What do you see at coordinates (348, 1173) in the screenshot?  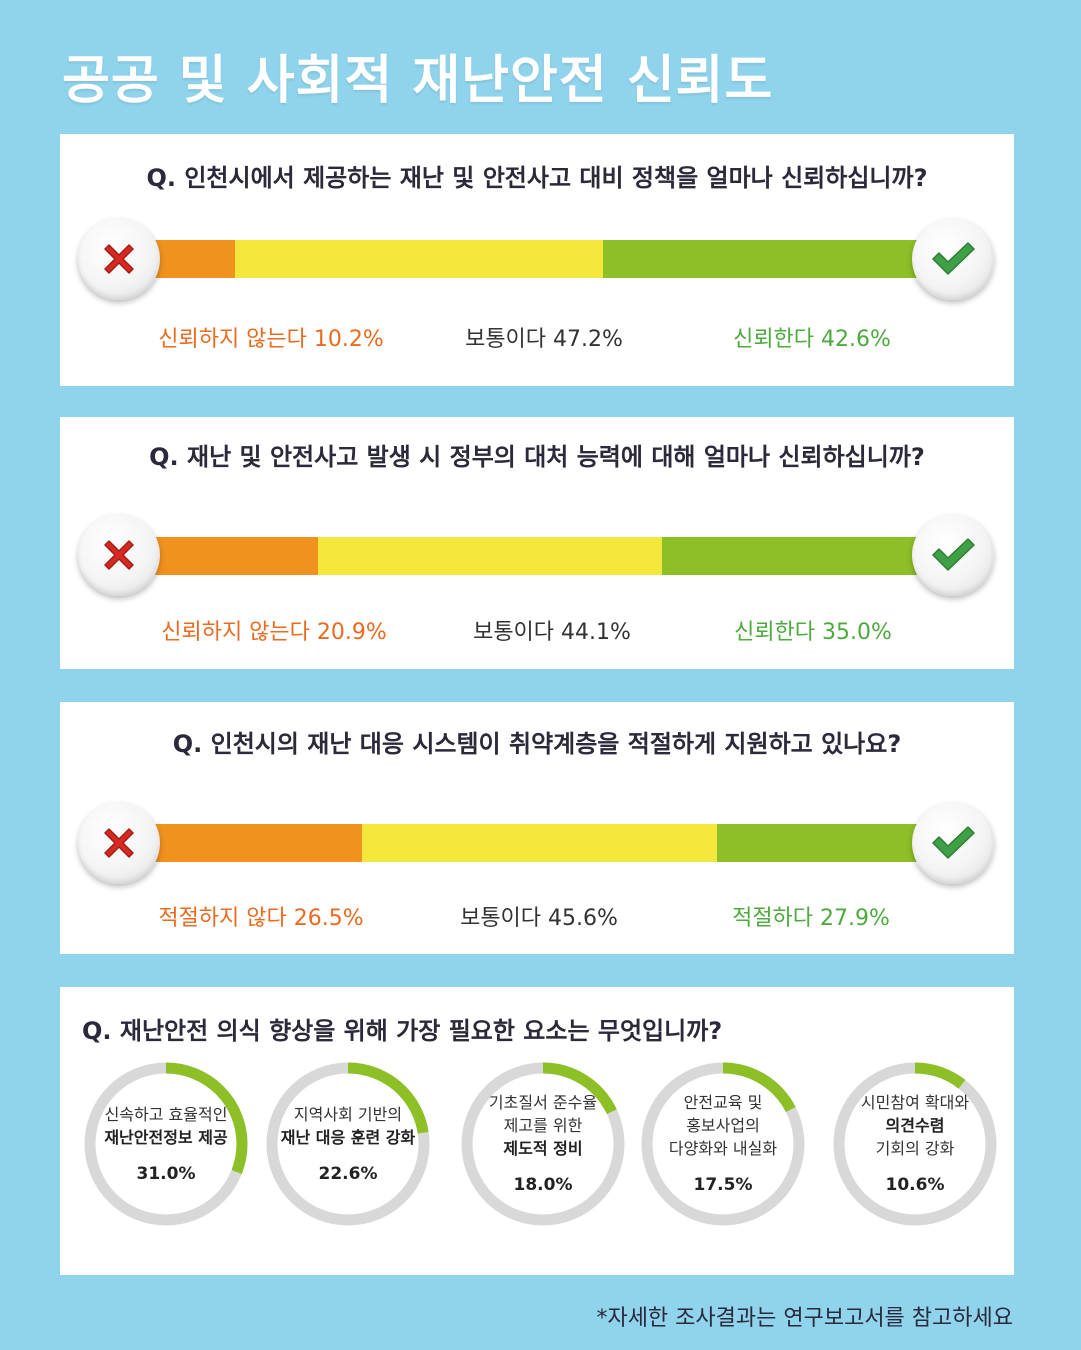 I see `ring-percent: 22.6%` at bounding box center [348, 1173].